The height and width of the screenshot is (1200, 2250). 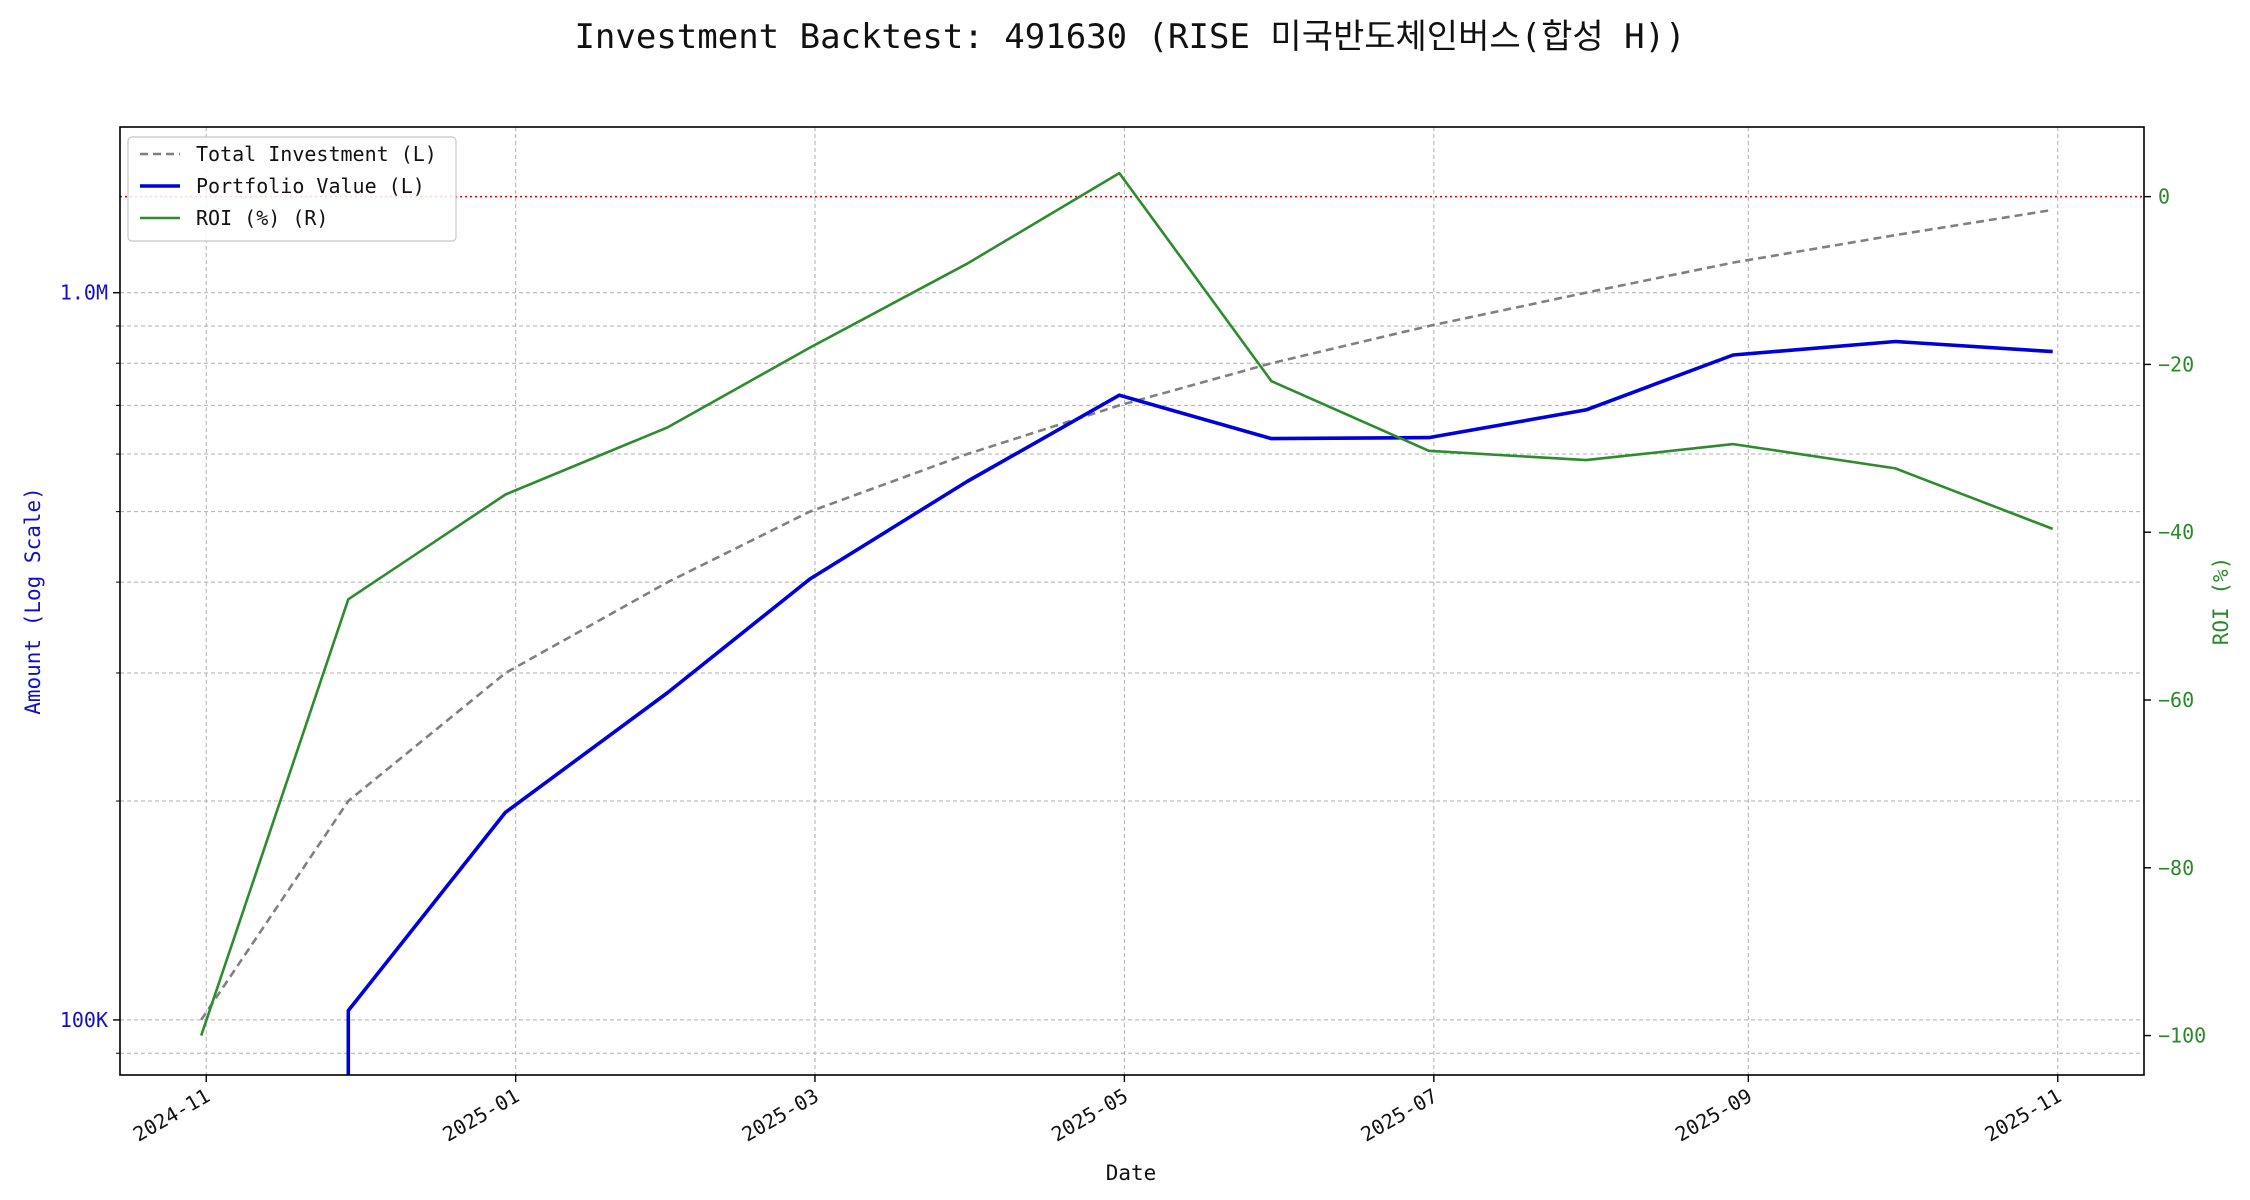 What do you see at coordinates (2221, 601) in the screenshot?
I see `y-axis-right-label: ROI (%)` at bounding box center [2221, 601].